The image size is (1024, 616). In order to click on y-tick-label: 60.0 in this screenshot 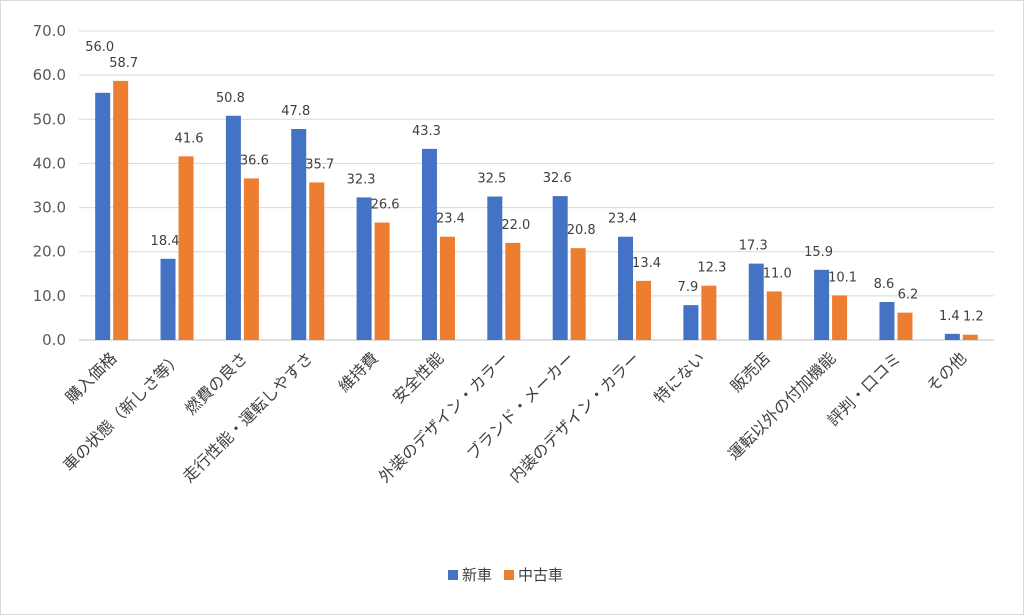, I will do `click(49, 75)`.